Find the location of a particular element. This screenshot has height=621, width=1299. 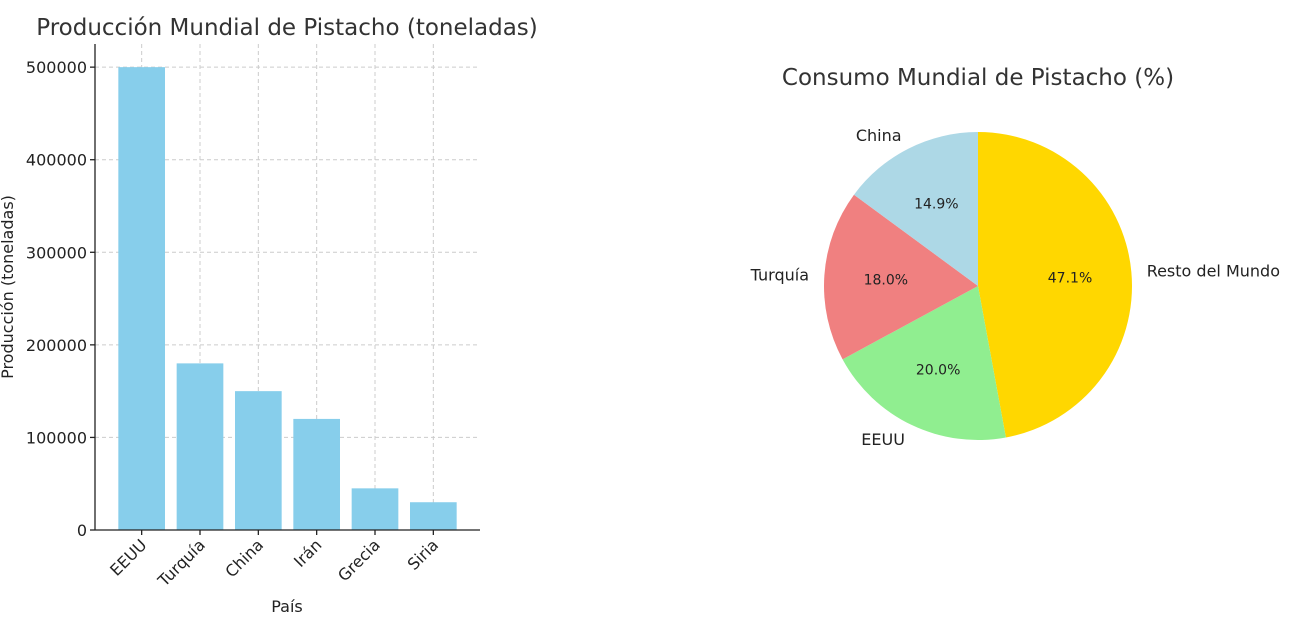

pie-label-turquía: Turquía is located at coordinates (779, 274).